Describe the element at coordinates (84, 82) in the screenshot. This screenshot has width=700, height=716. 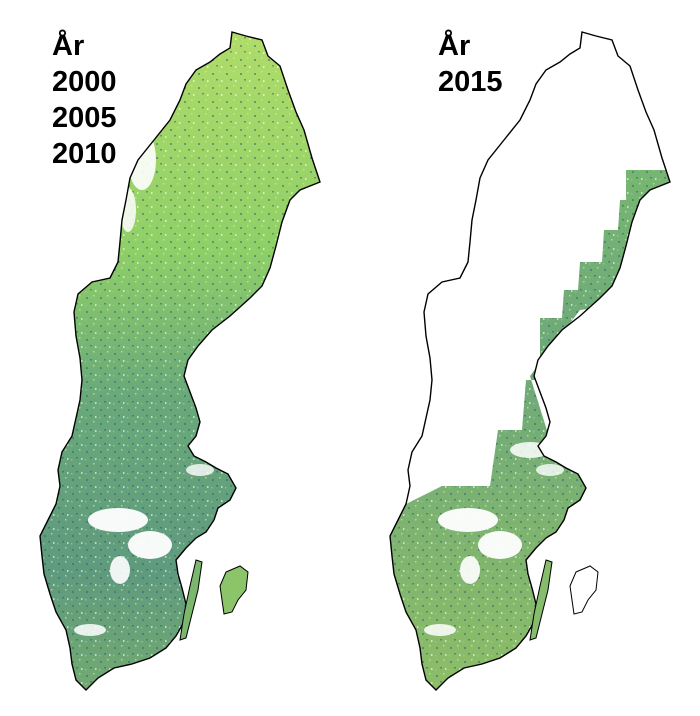
I see `year-label: 2000` at that location.